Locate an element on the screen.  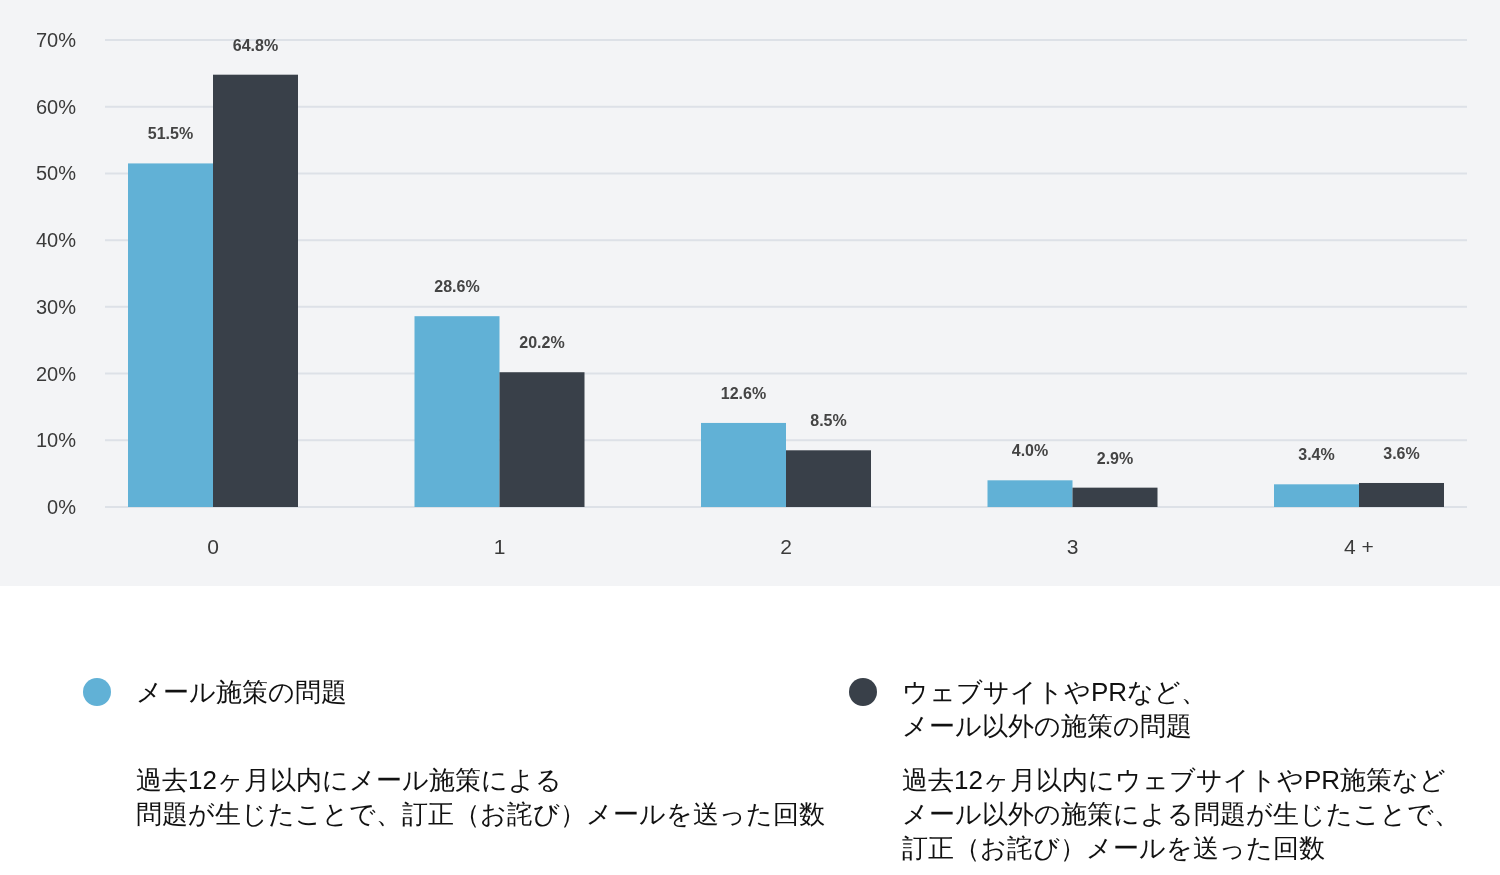
data-label: 51.5% is located at coordinates (170, 134).